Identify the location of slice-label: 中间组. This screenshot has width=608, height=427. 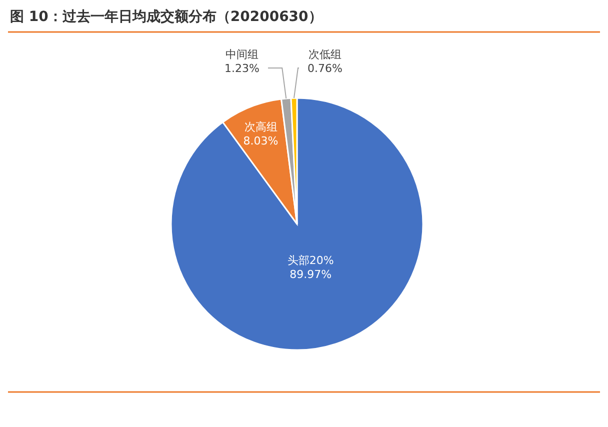
(242, 54).